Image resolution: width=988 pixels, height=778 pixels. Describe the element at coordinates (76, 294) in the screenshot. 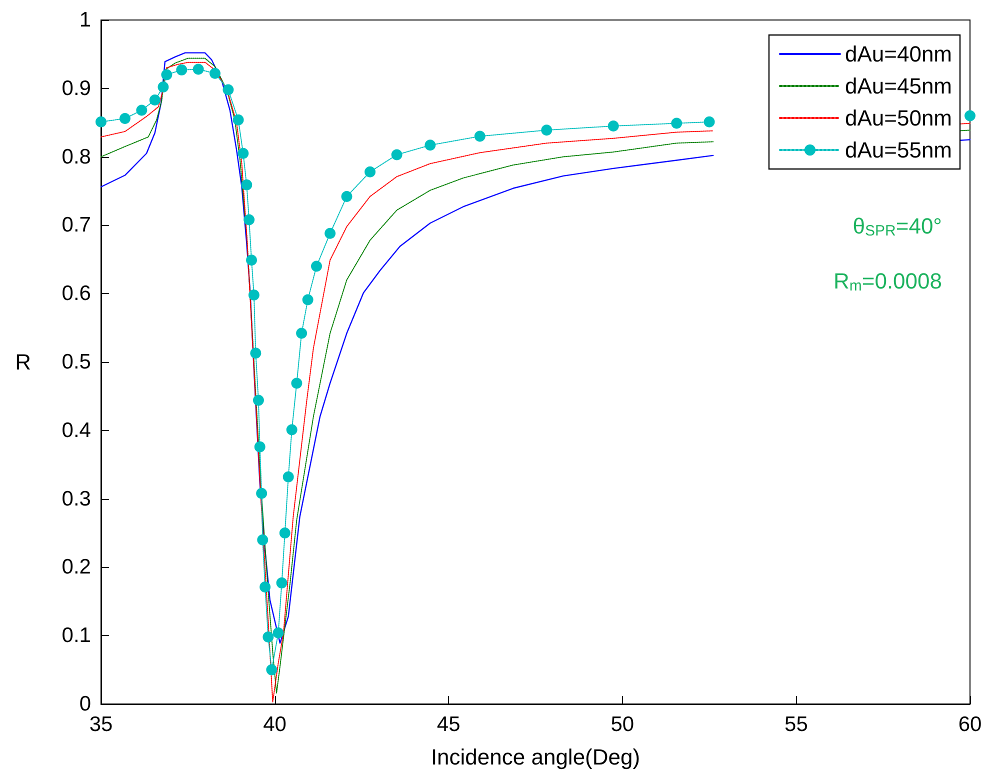

I see `y-tick-label: 0.6` at that location.